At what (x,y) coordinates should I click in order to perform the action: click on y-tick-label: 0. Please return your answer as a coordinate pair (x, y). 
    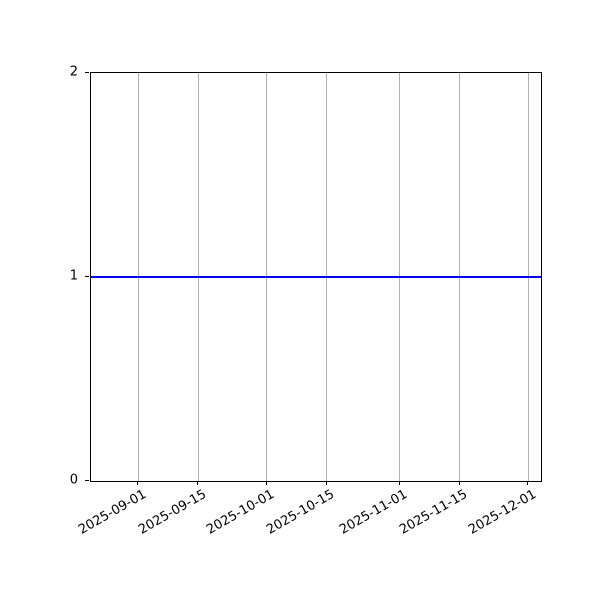
    Looking at the image, I should click on (73, 480).